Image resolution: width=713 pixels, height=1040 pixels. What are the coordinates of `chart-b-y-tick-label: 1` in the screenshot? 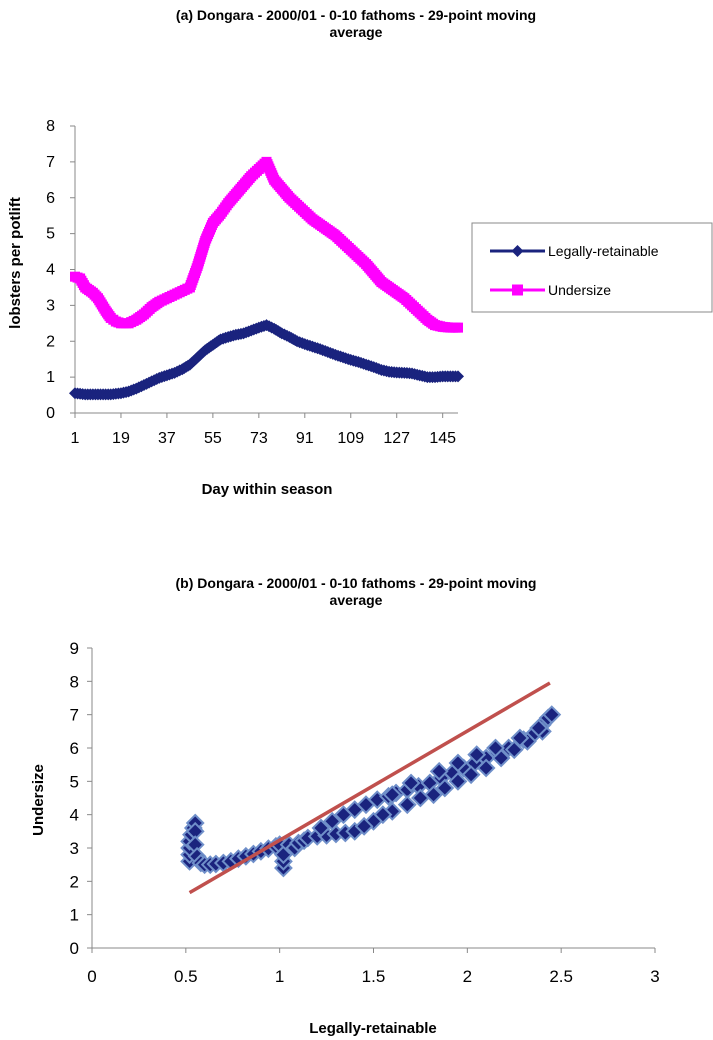 It's located at (74, 915).